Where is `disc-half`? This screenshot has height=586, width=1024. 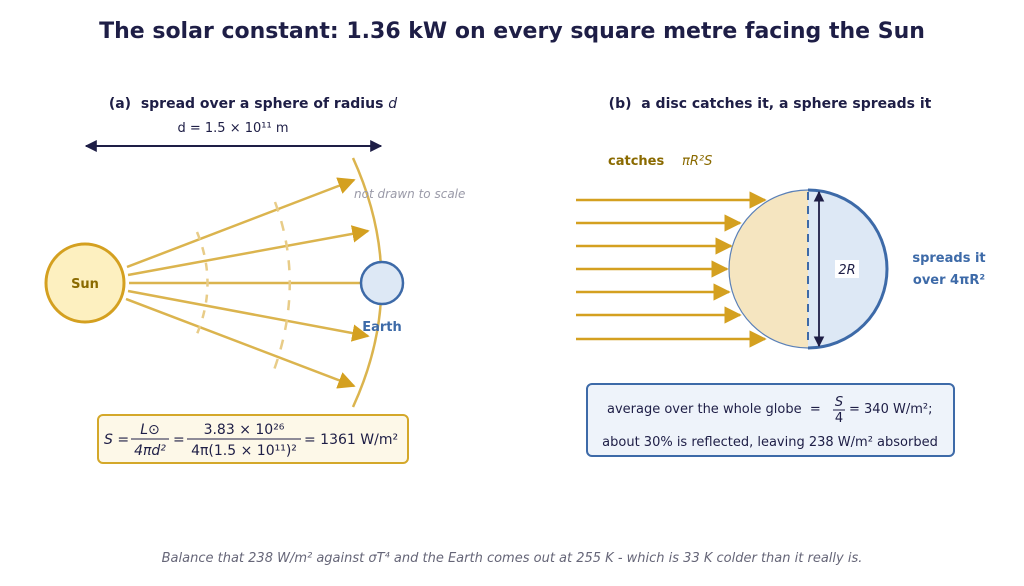 disc-half is located at coordinates (768, 269).